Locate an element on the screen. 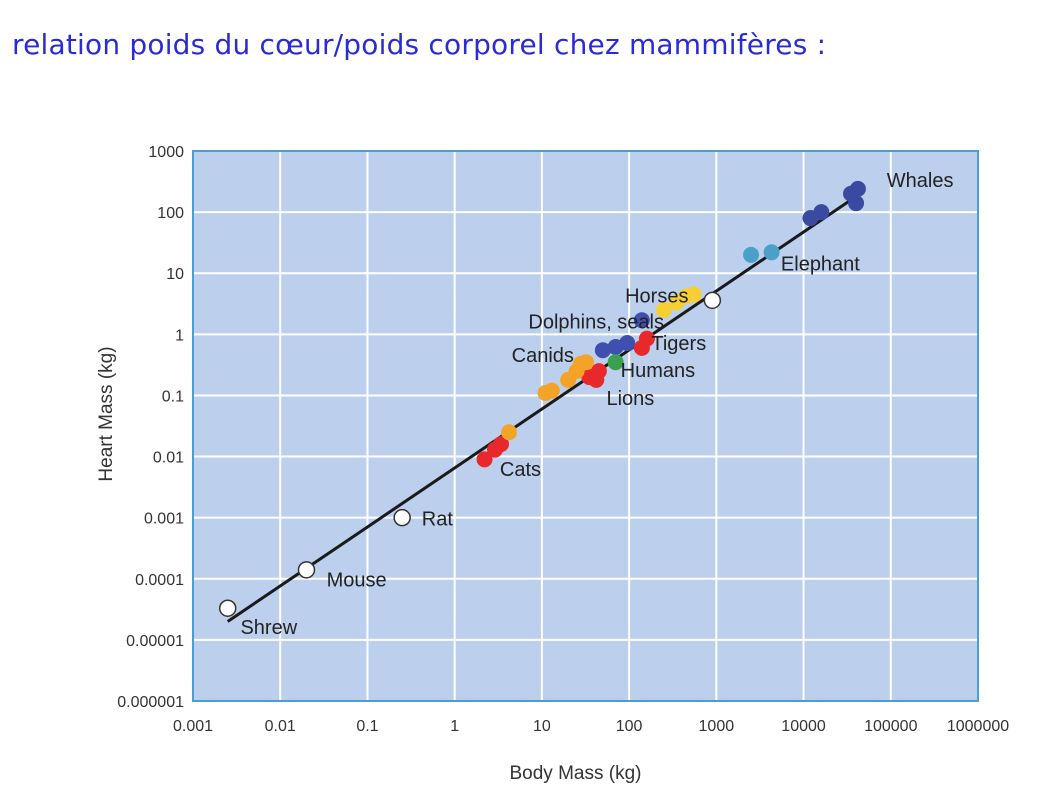 The height and width of the screenshot is (796, 1052). annotation-label: Tigers is located at coordinates (678, 344).